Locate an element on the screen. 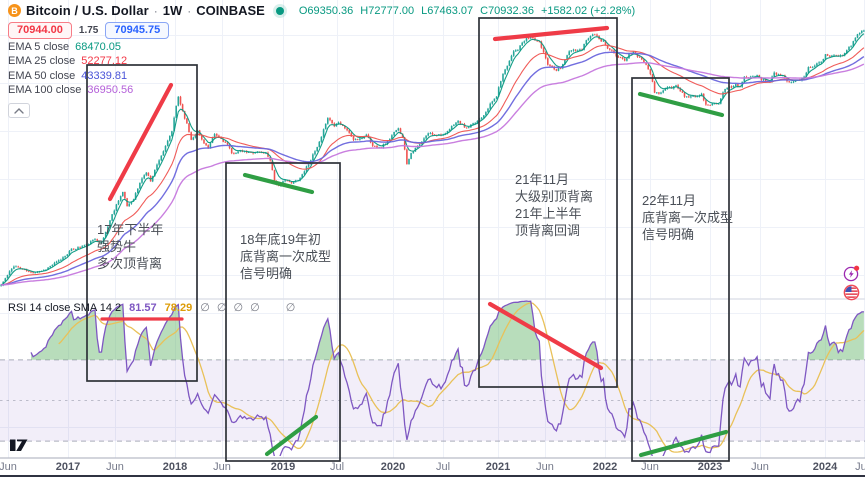 Image resolution: width=865 pixels, height=477 pixels. rsi-empty-value-far: ∅ is located at coordinates (290, 308).